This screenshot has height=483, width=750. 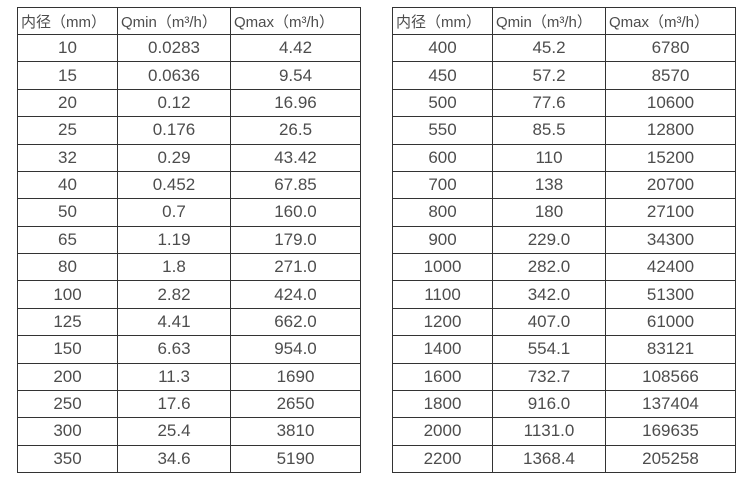 I want to click on table-cell-diameter: 125, so click(x=67, y=322).